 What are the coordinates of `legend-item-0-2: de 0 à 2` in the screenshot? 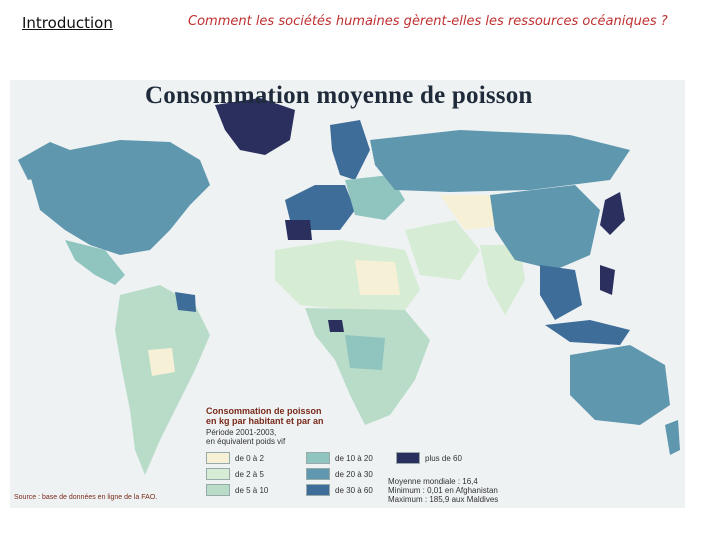 It's located at (235, 458).